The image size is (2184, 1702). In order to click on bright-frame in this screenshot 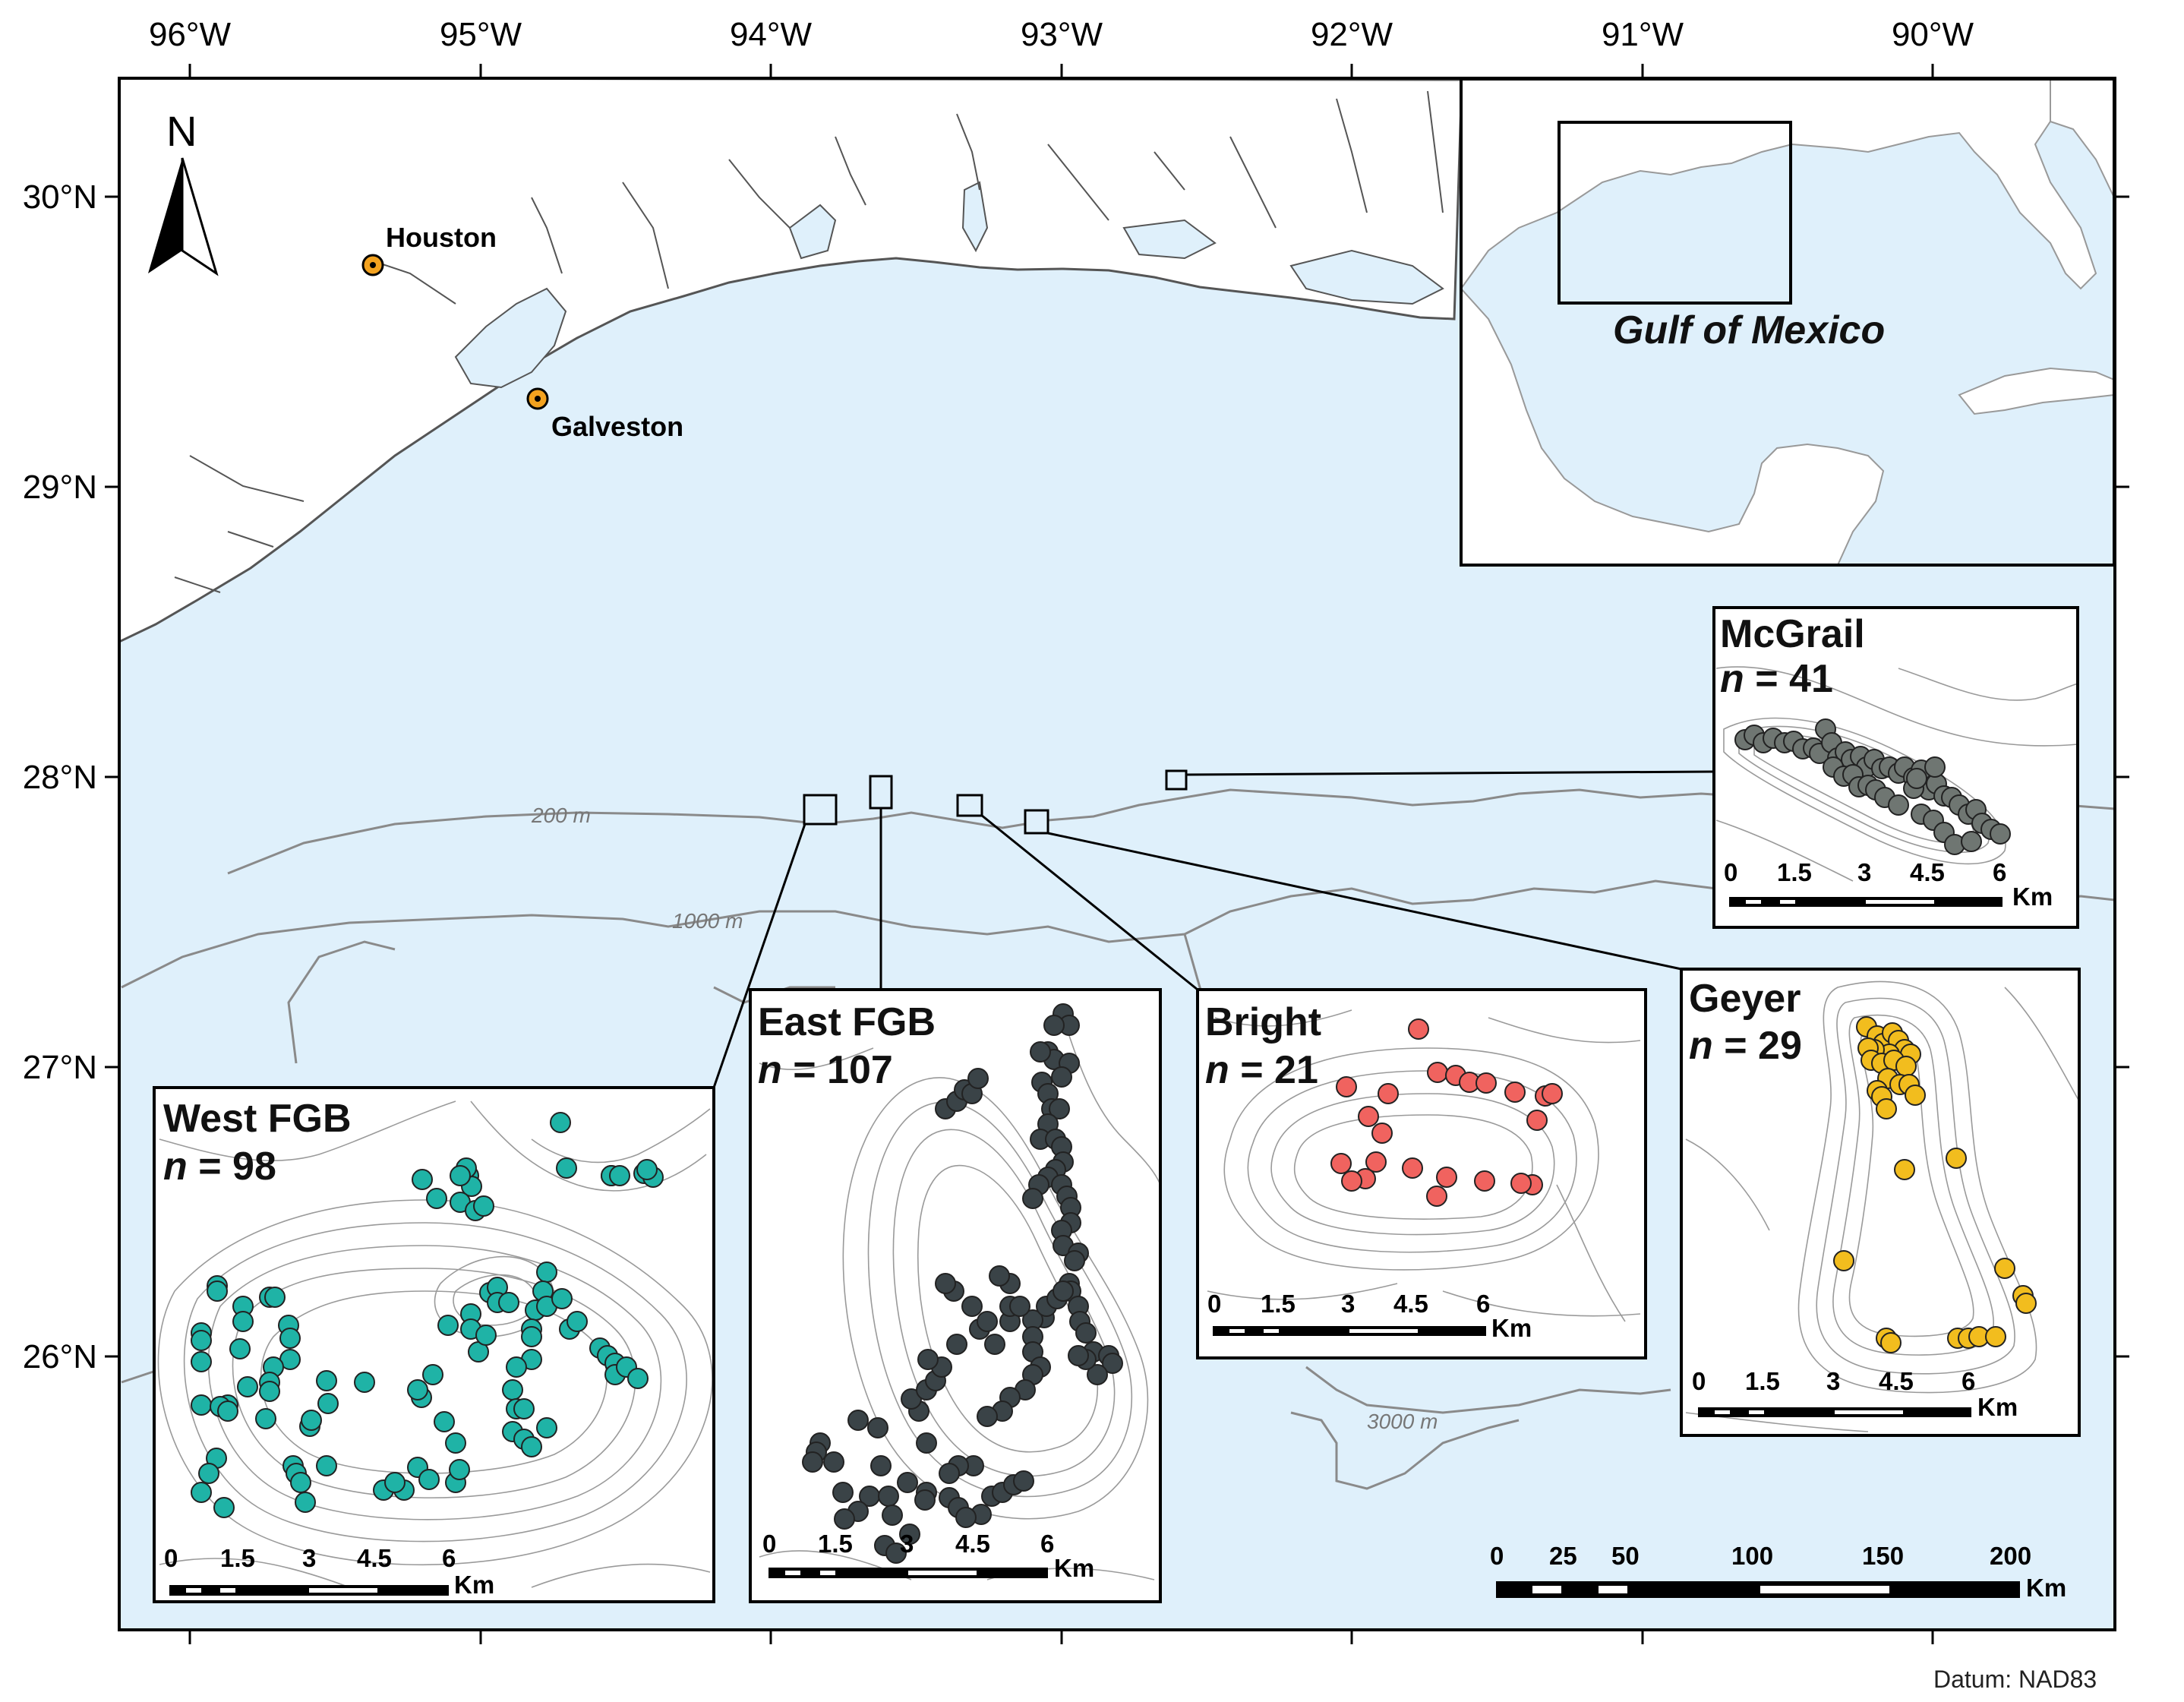, I will do `click(1421, 1173)`.